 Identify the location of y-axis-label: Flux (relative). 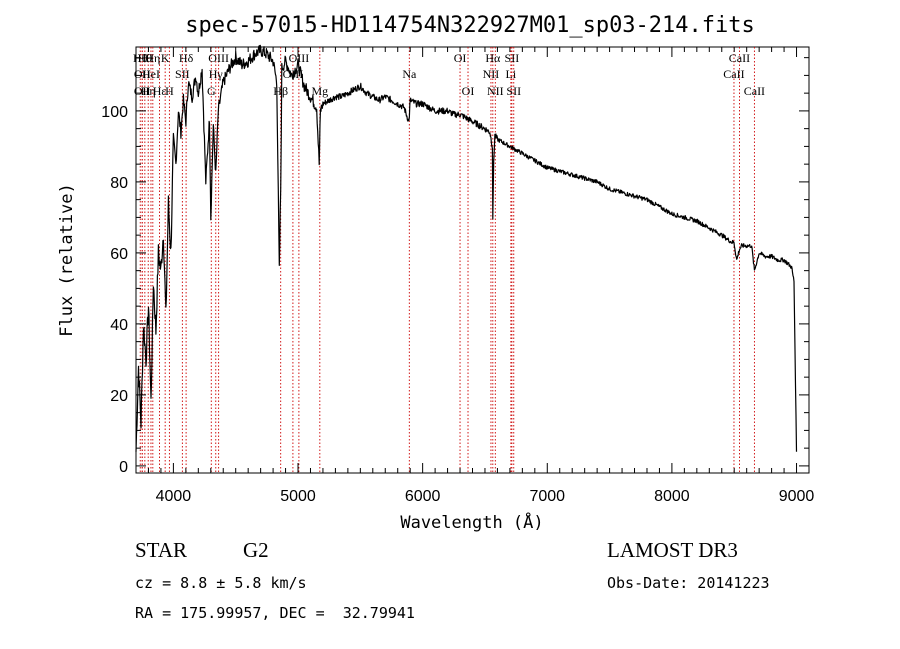
(67, 260).